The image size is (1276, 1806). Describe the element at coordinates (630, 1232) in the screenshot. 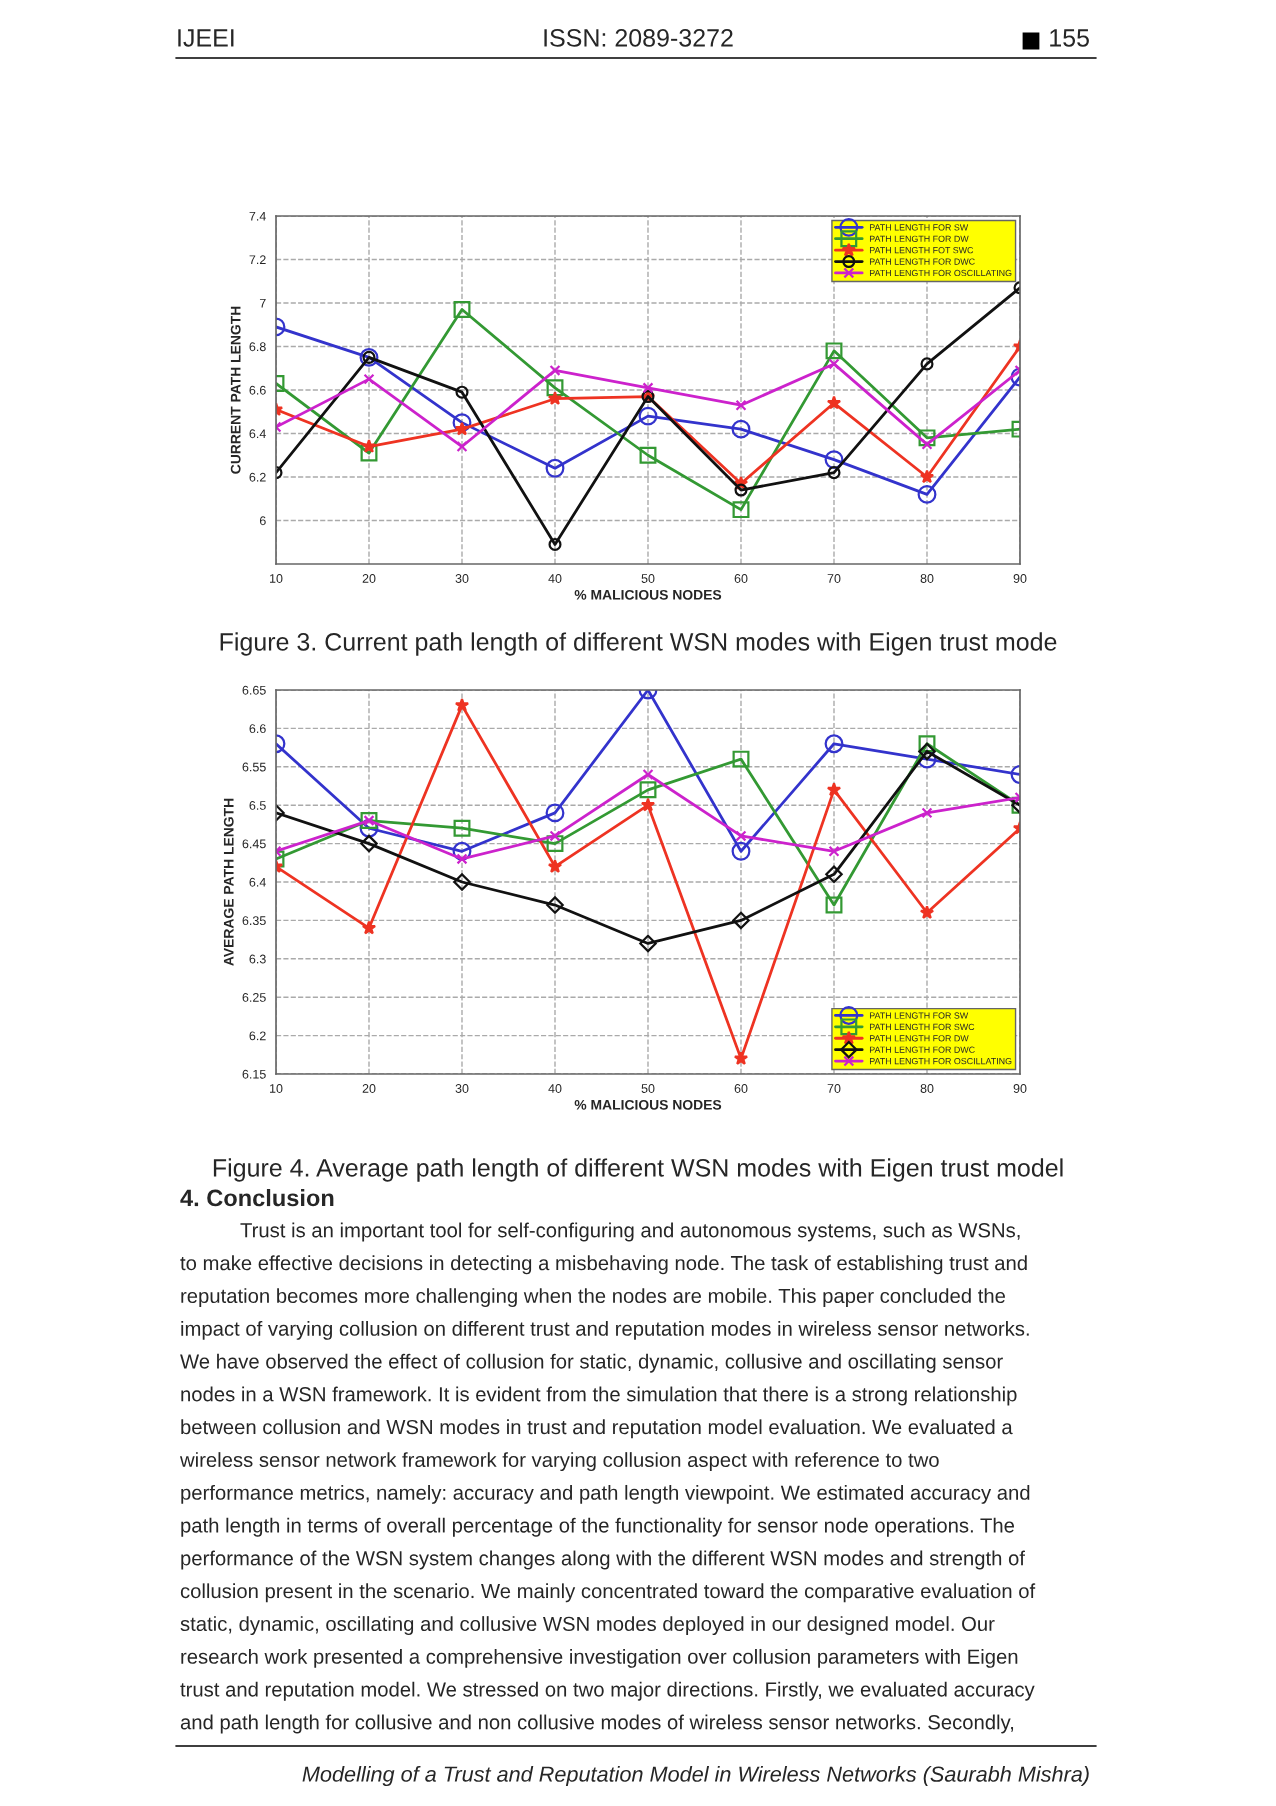

I see `text: Trust is an important tool for self-configuring and autonomous systems, such as WSNs,` at that location.